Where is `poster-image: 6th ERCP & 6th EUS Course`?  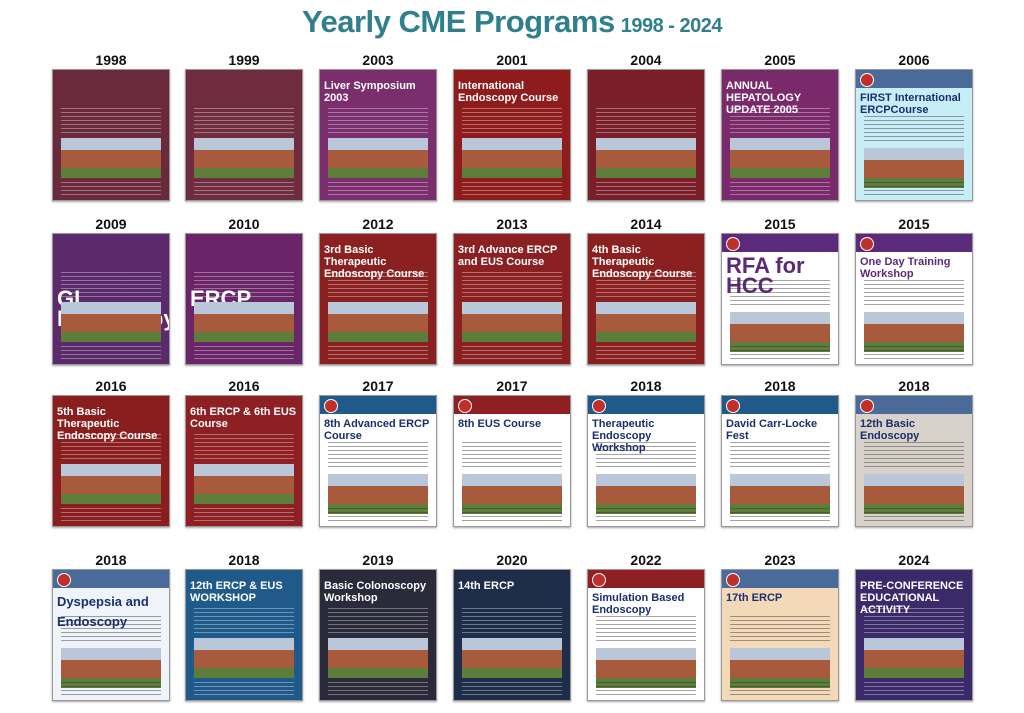
poster-image: 6th ERCP & 6th EUS Course is located at coordinates (244, 461).